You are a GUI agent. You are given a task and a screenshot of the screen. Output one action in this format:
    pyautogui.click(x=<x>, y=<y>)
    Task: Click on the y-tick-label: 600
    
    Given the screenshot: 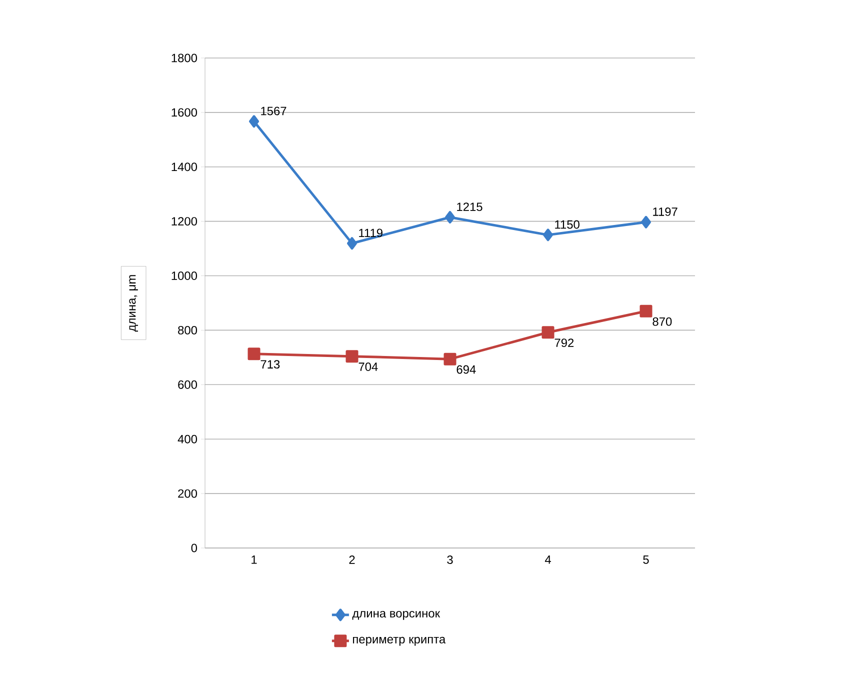 What is the action you would take?
    pyautogui.click(x=188, y=384)
    